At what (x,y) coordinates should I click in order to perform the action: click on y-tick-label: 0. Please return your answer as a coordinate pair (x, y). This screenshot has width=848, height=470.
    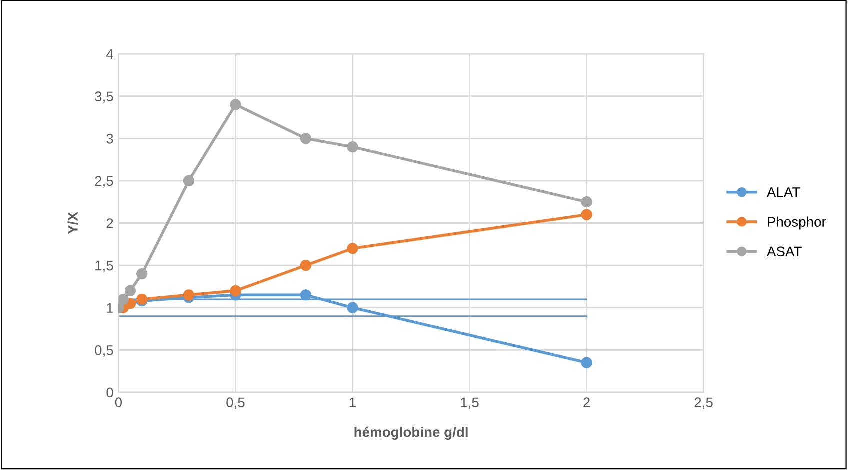
    Looking at the image, I should click on (110, 393).